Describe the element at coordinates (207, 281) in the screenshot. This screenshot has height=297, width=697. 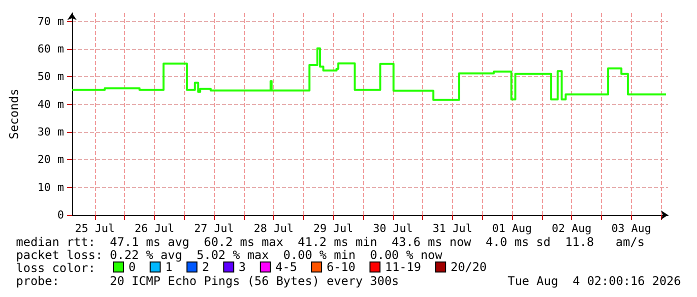
I see `text: probe: 20 ICMP Echo Pings (56 Bytes) every 300s` at that location.